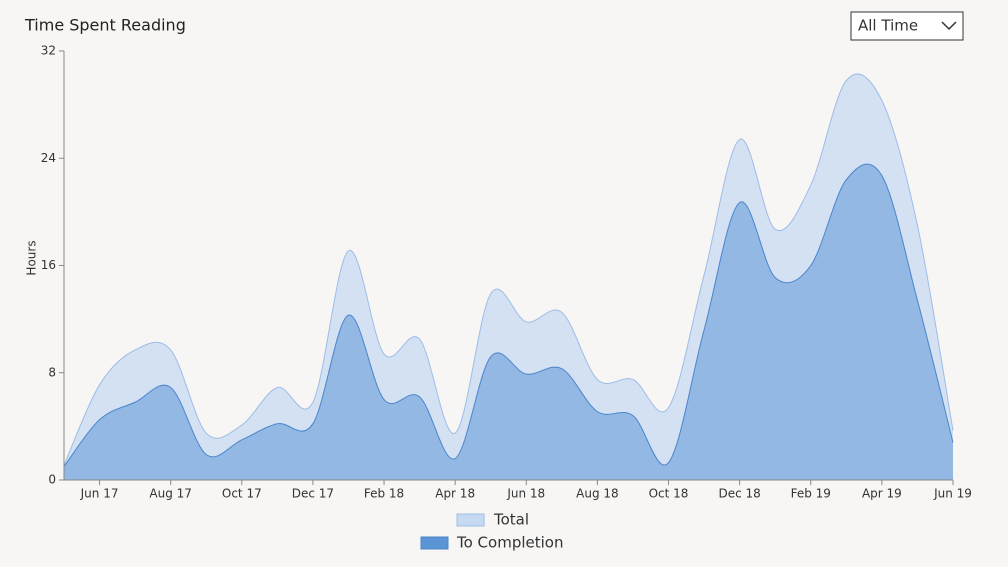 The width and height of the screenshot is (1008, 567). What do you see at coordinates (242, 494) in the screenshot?
I see `x-tick-label: Oct 17` at bounding box center [242, 494].